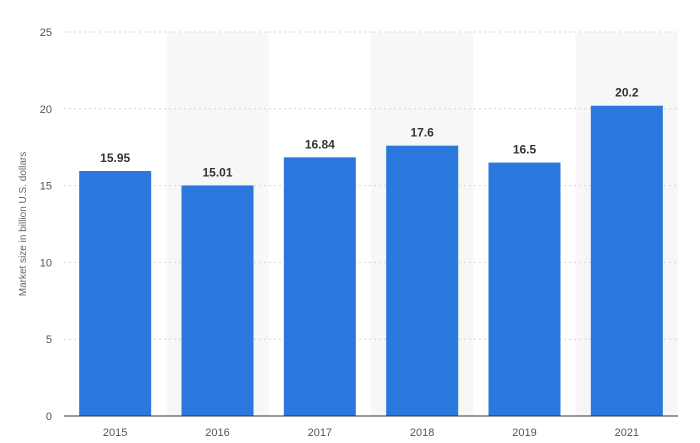 This screenshot has height=443, width=700. What do you see at coordinates (217, 300) in the screenshot?
I see `bar-2016` at bounding box center [217, 300].